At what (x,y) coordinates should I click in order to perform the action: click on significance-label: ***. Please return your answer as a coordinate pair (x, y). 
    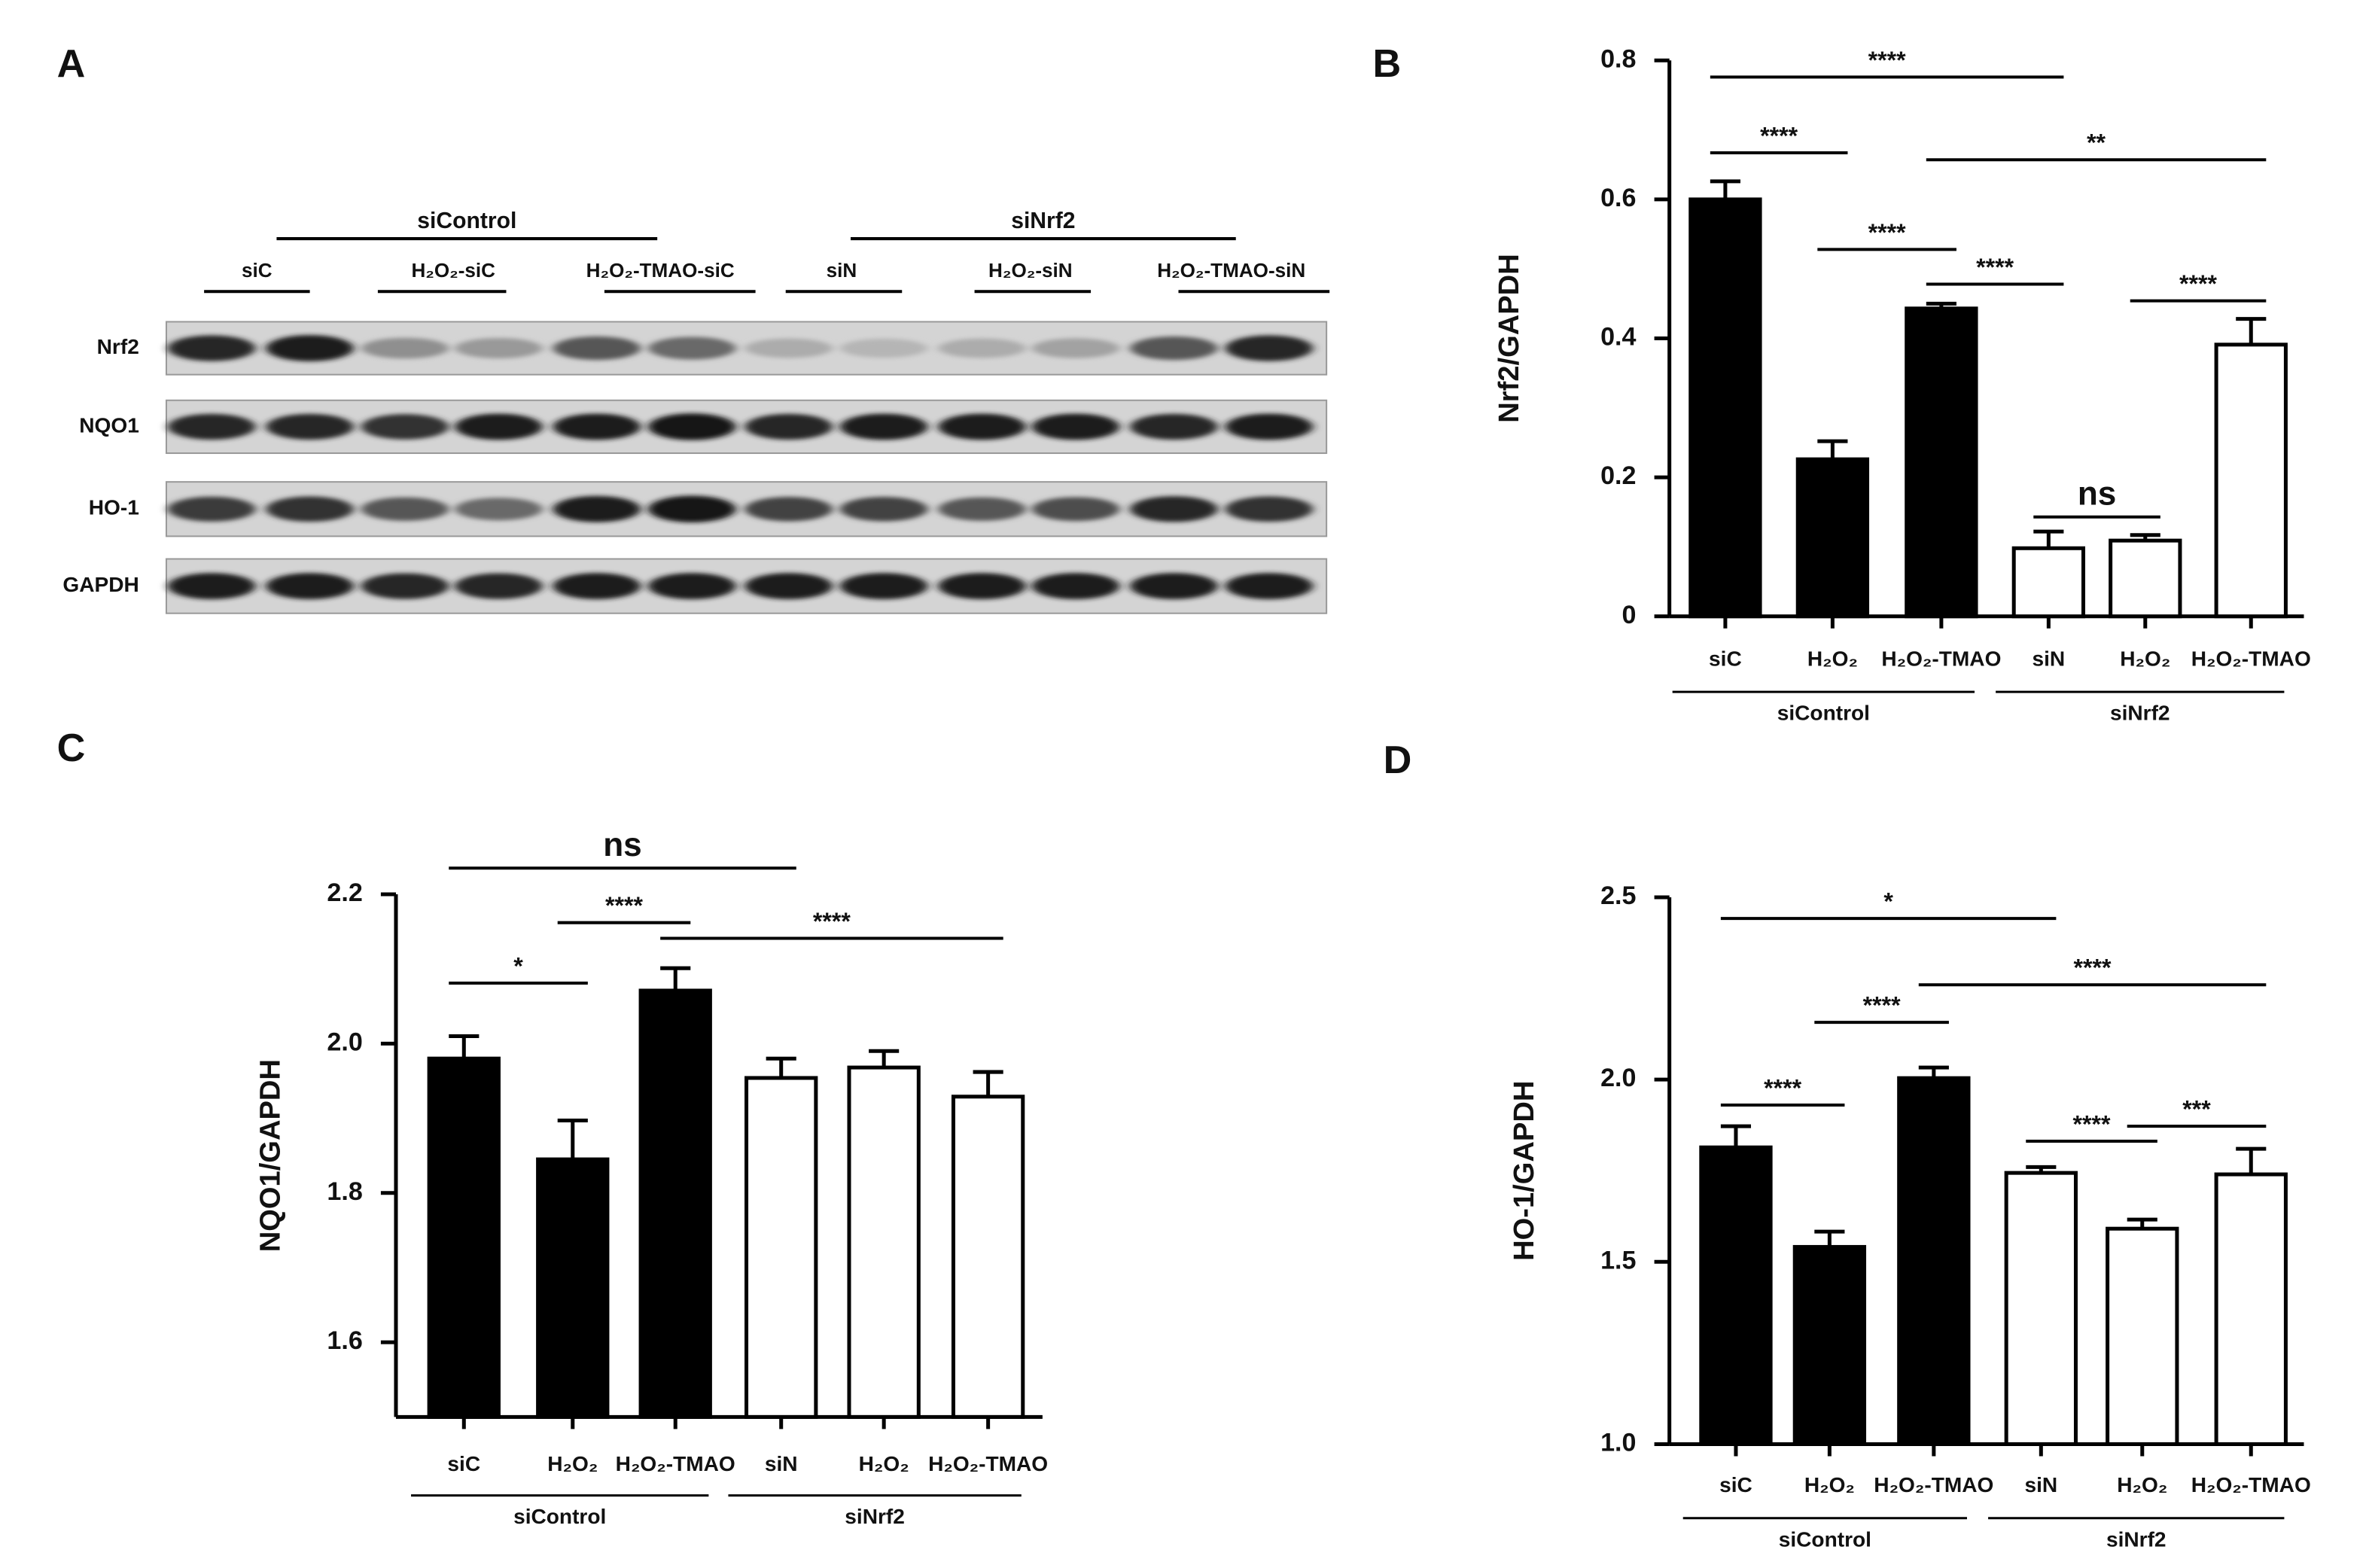
    Looking at the image, I should click on (2196, 1109).